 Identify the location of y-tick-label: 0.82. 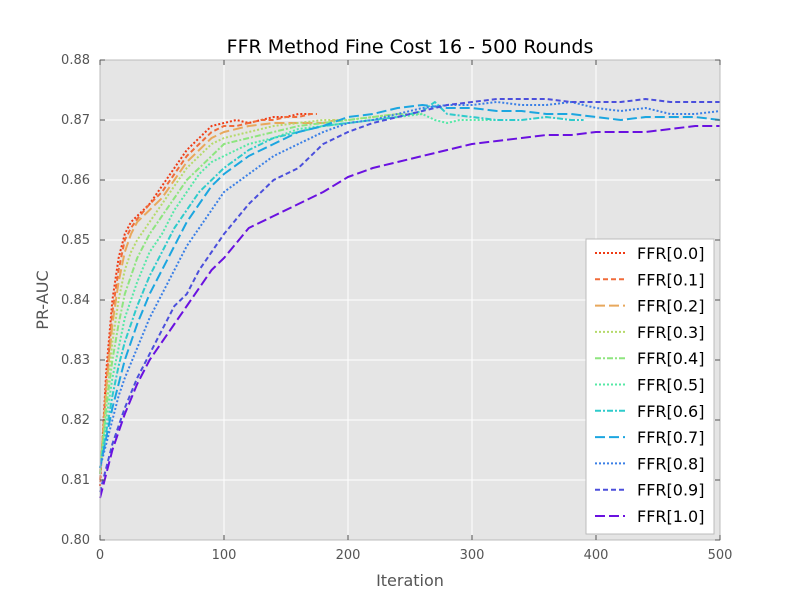
(75, 420).